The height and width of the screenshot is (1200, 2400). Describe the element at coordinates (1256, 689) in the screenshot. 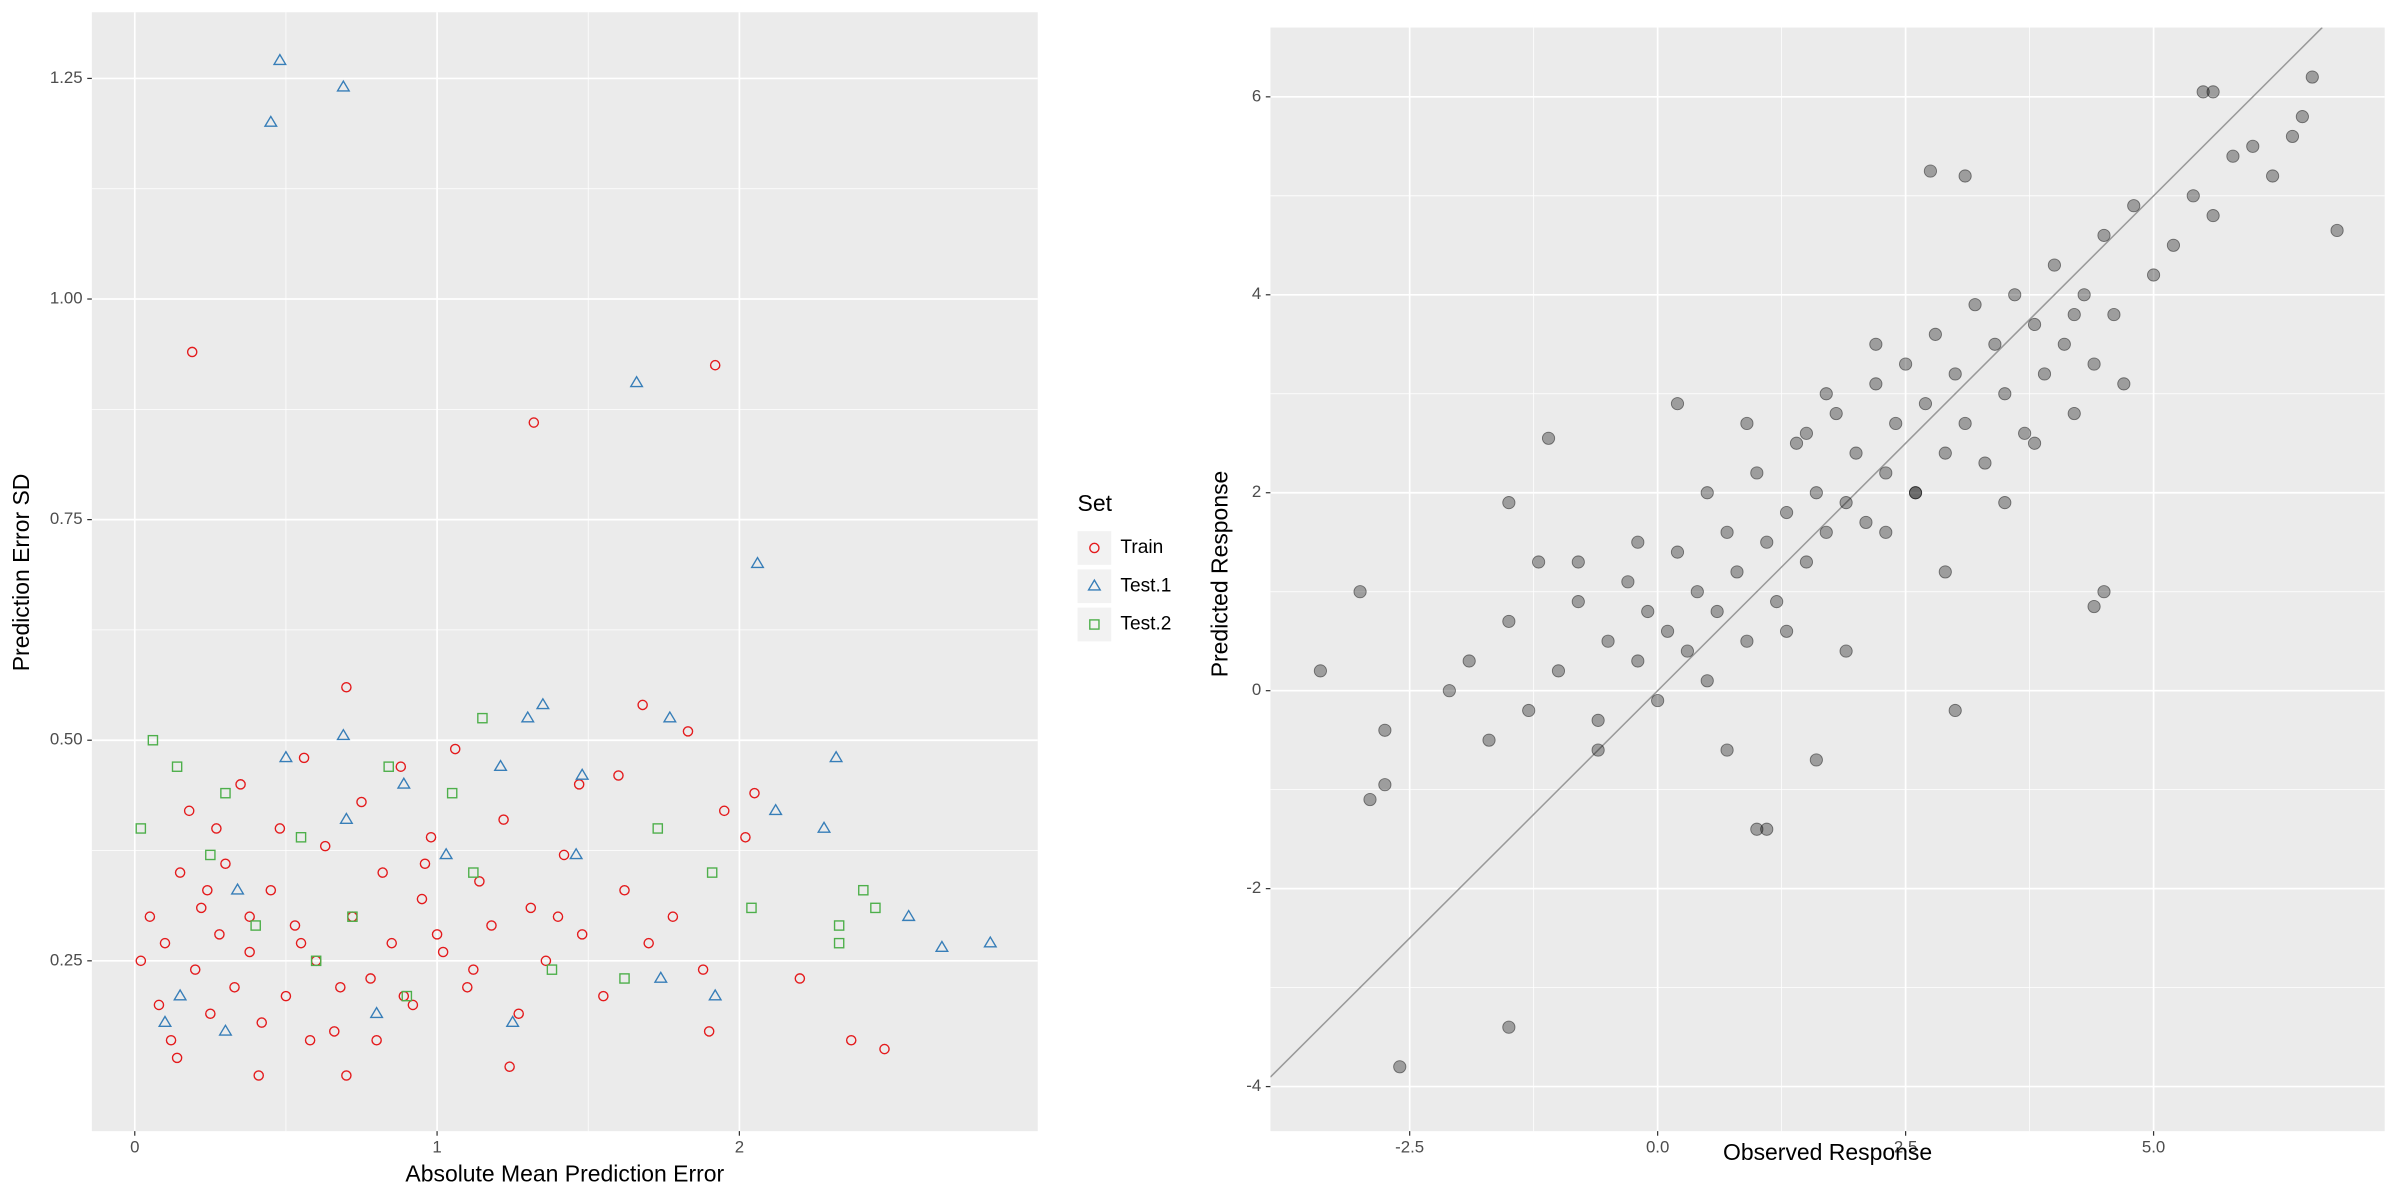

I see `y-tick-label: 0` at that location.